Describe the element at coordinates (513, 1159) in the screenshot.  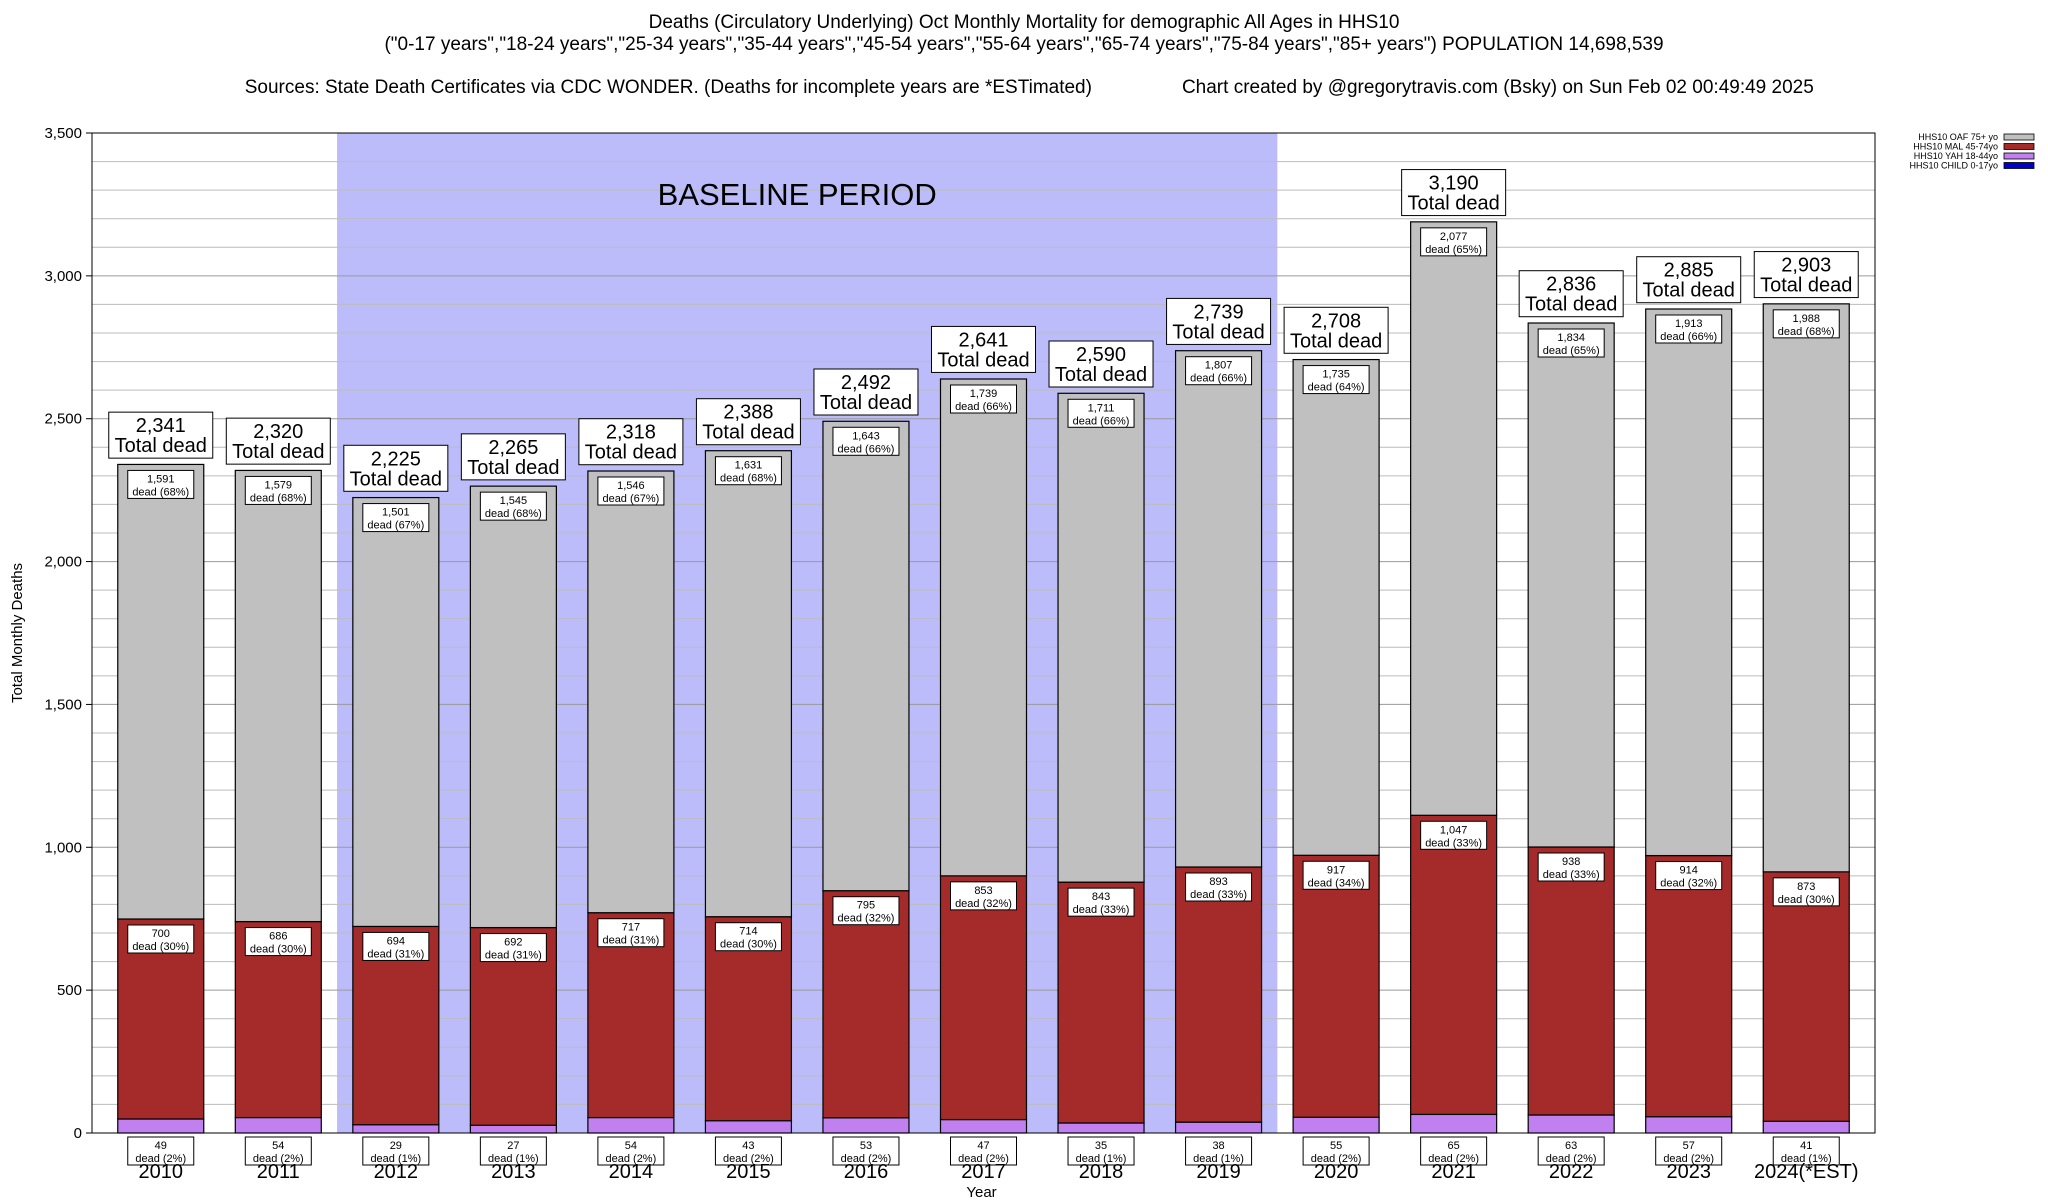
I see `data-label-pct: dead (1%)` at that location.